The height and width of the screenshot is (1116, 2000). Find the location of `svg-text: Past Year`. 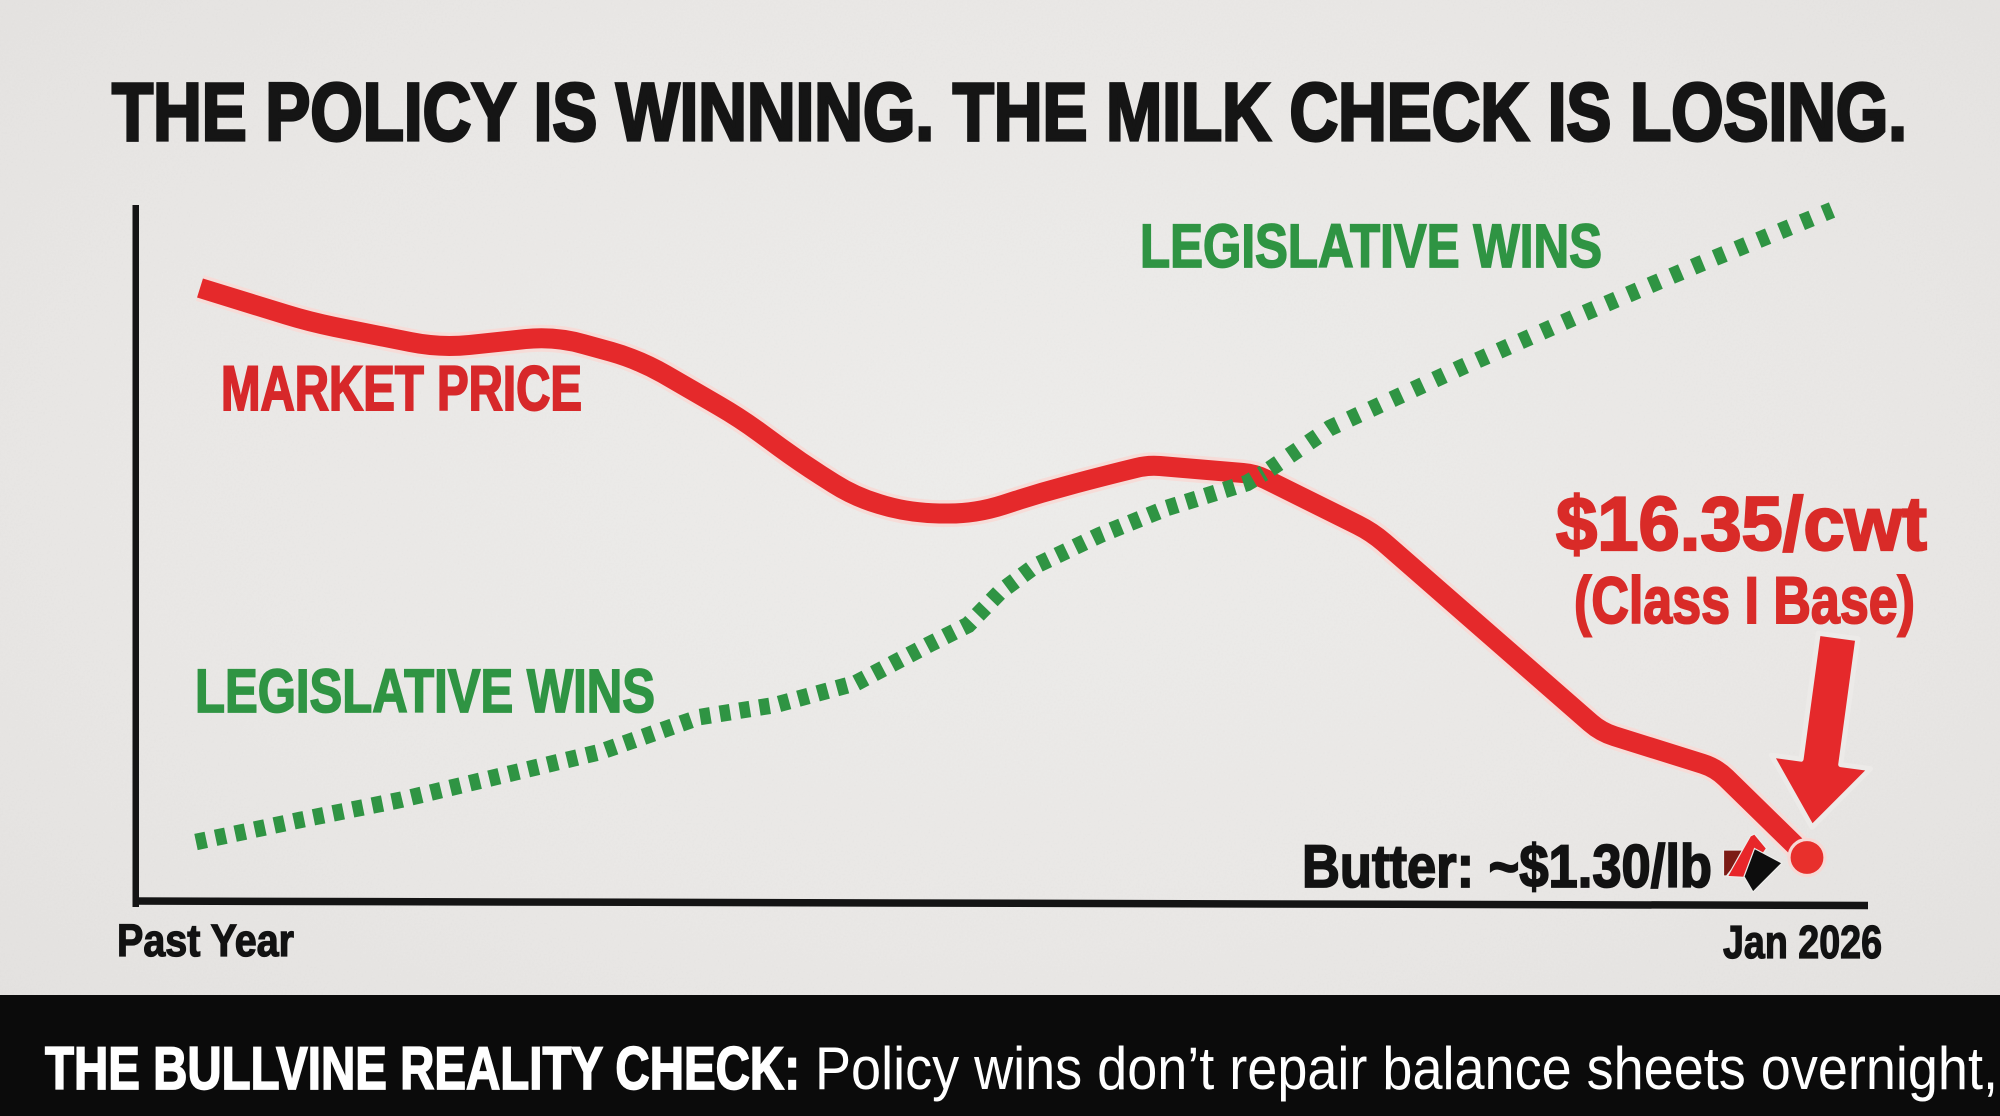

svg-text: Past Year is located at coordinates (205, 940).